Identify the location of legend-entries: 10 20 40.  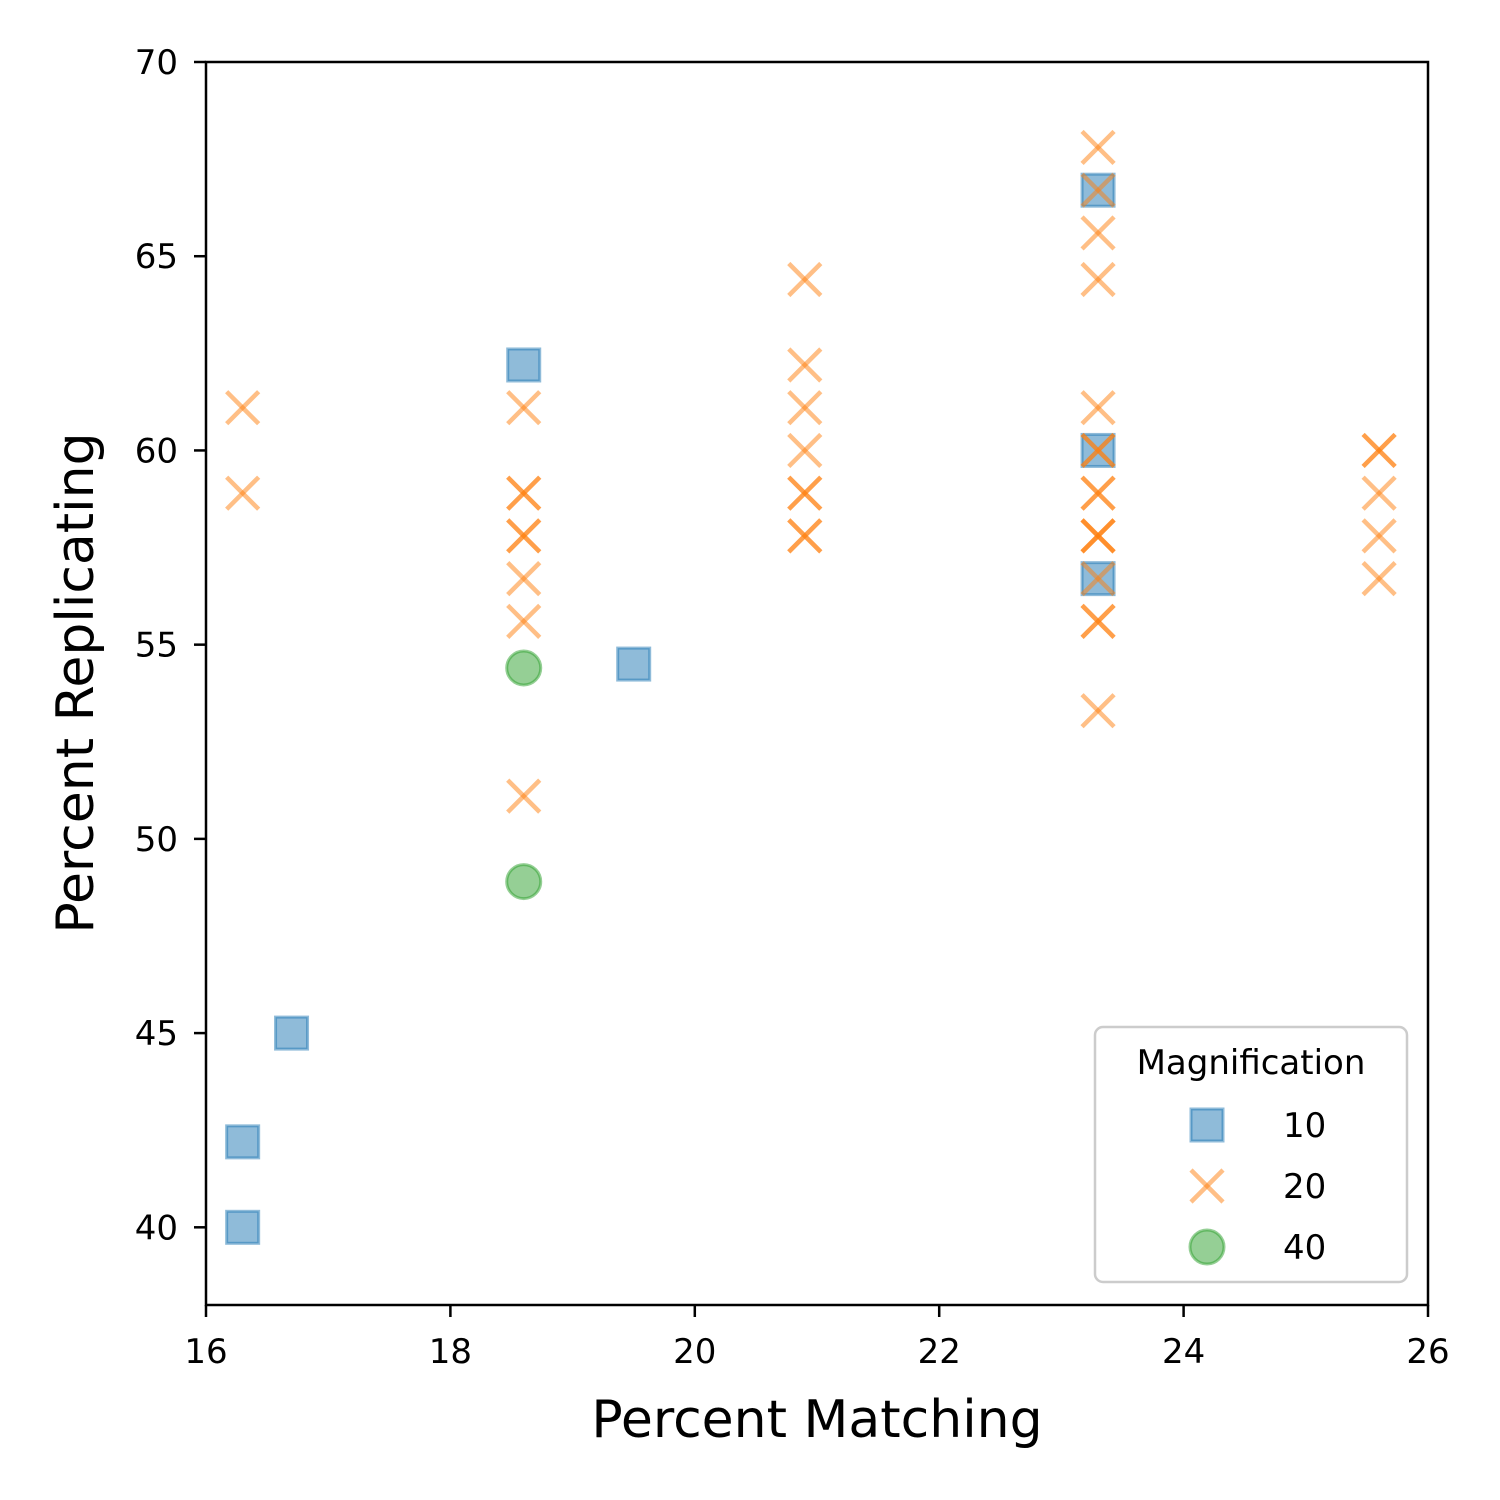
(1257, 1187).